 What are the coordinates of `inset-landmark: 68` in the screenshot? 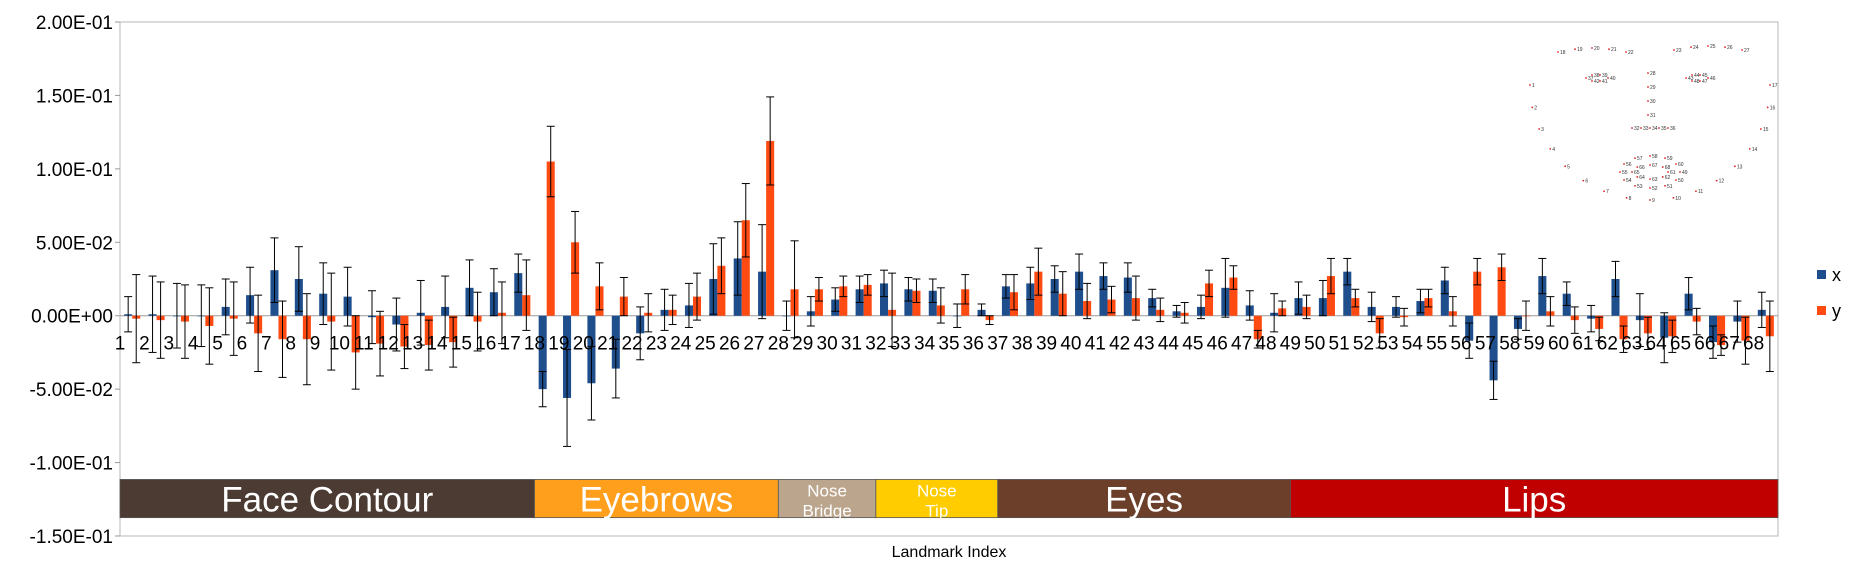 It's located at (1666, 168).